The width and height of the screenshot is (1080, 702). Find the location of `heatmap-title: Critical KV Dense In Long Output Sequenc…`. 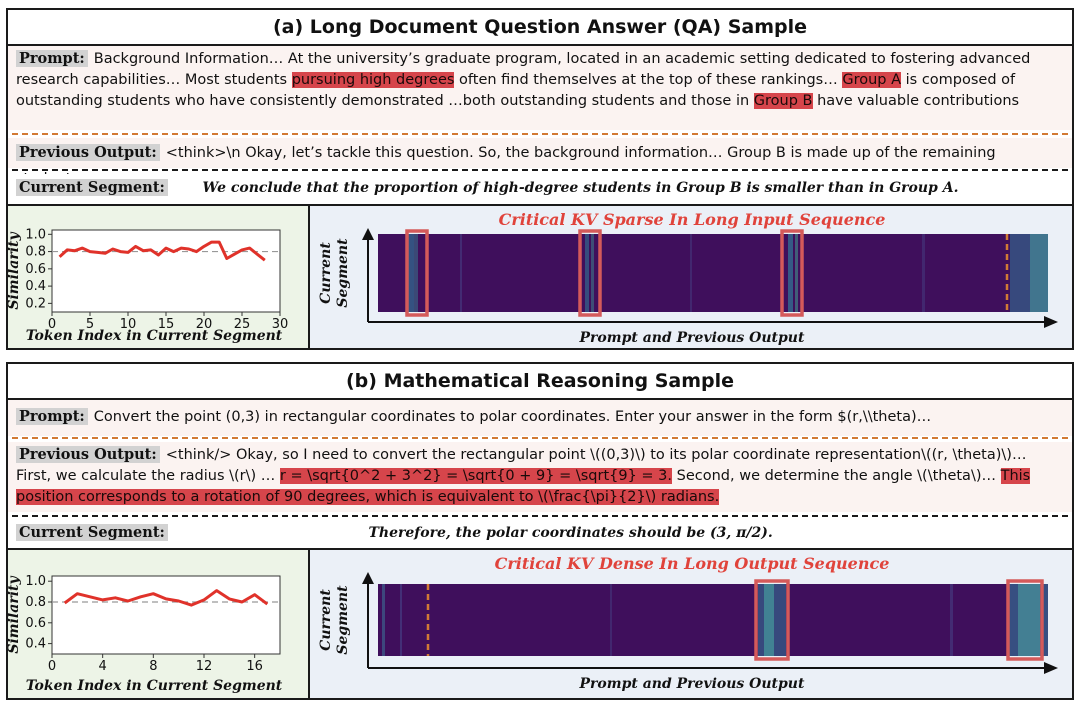

heatmap-title: Critical KV Dense In Long Output Sequenc… is located at coordinates (692, 563).